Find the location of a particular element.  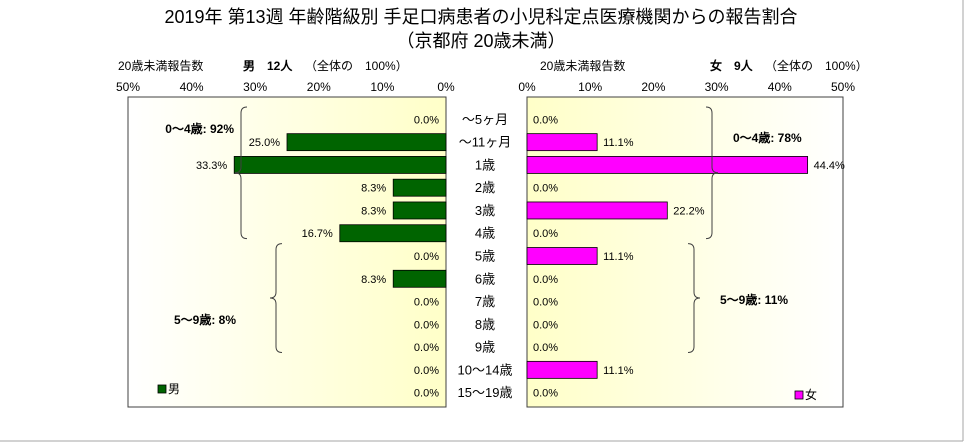

right-tick-label: 50% is located at coordinates (843, 87).